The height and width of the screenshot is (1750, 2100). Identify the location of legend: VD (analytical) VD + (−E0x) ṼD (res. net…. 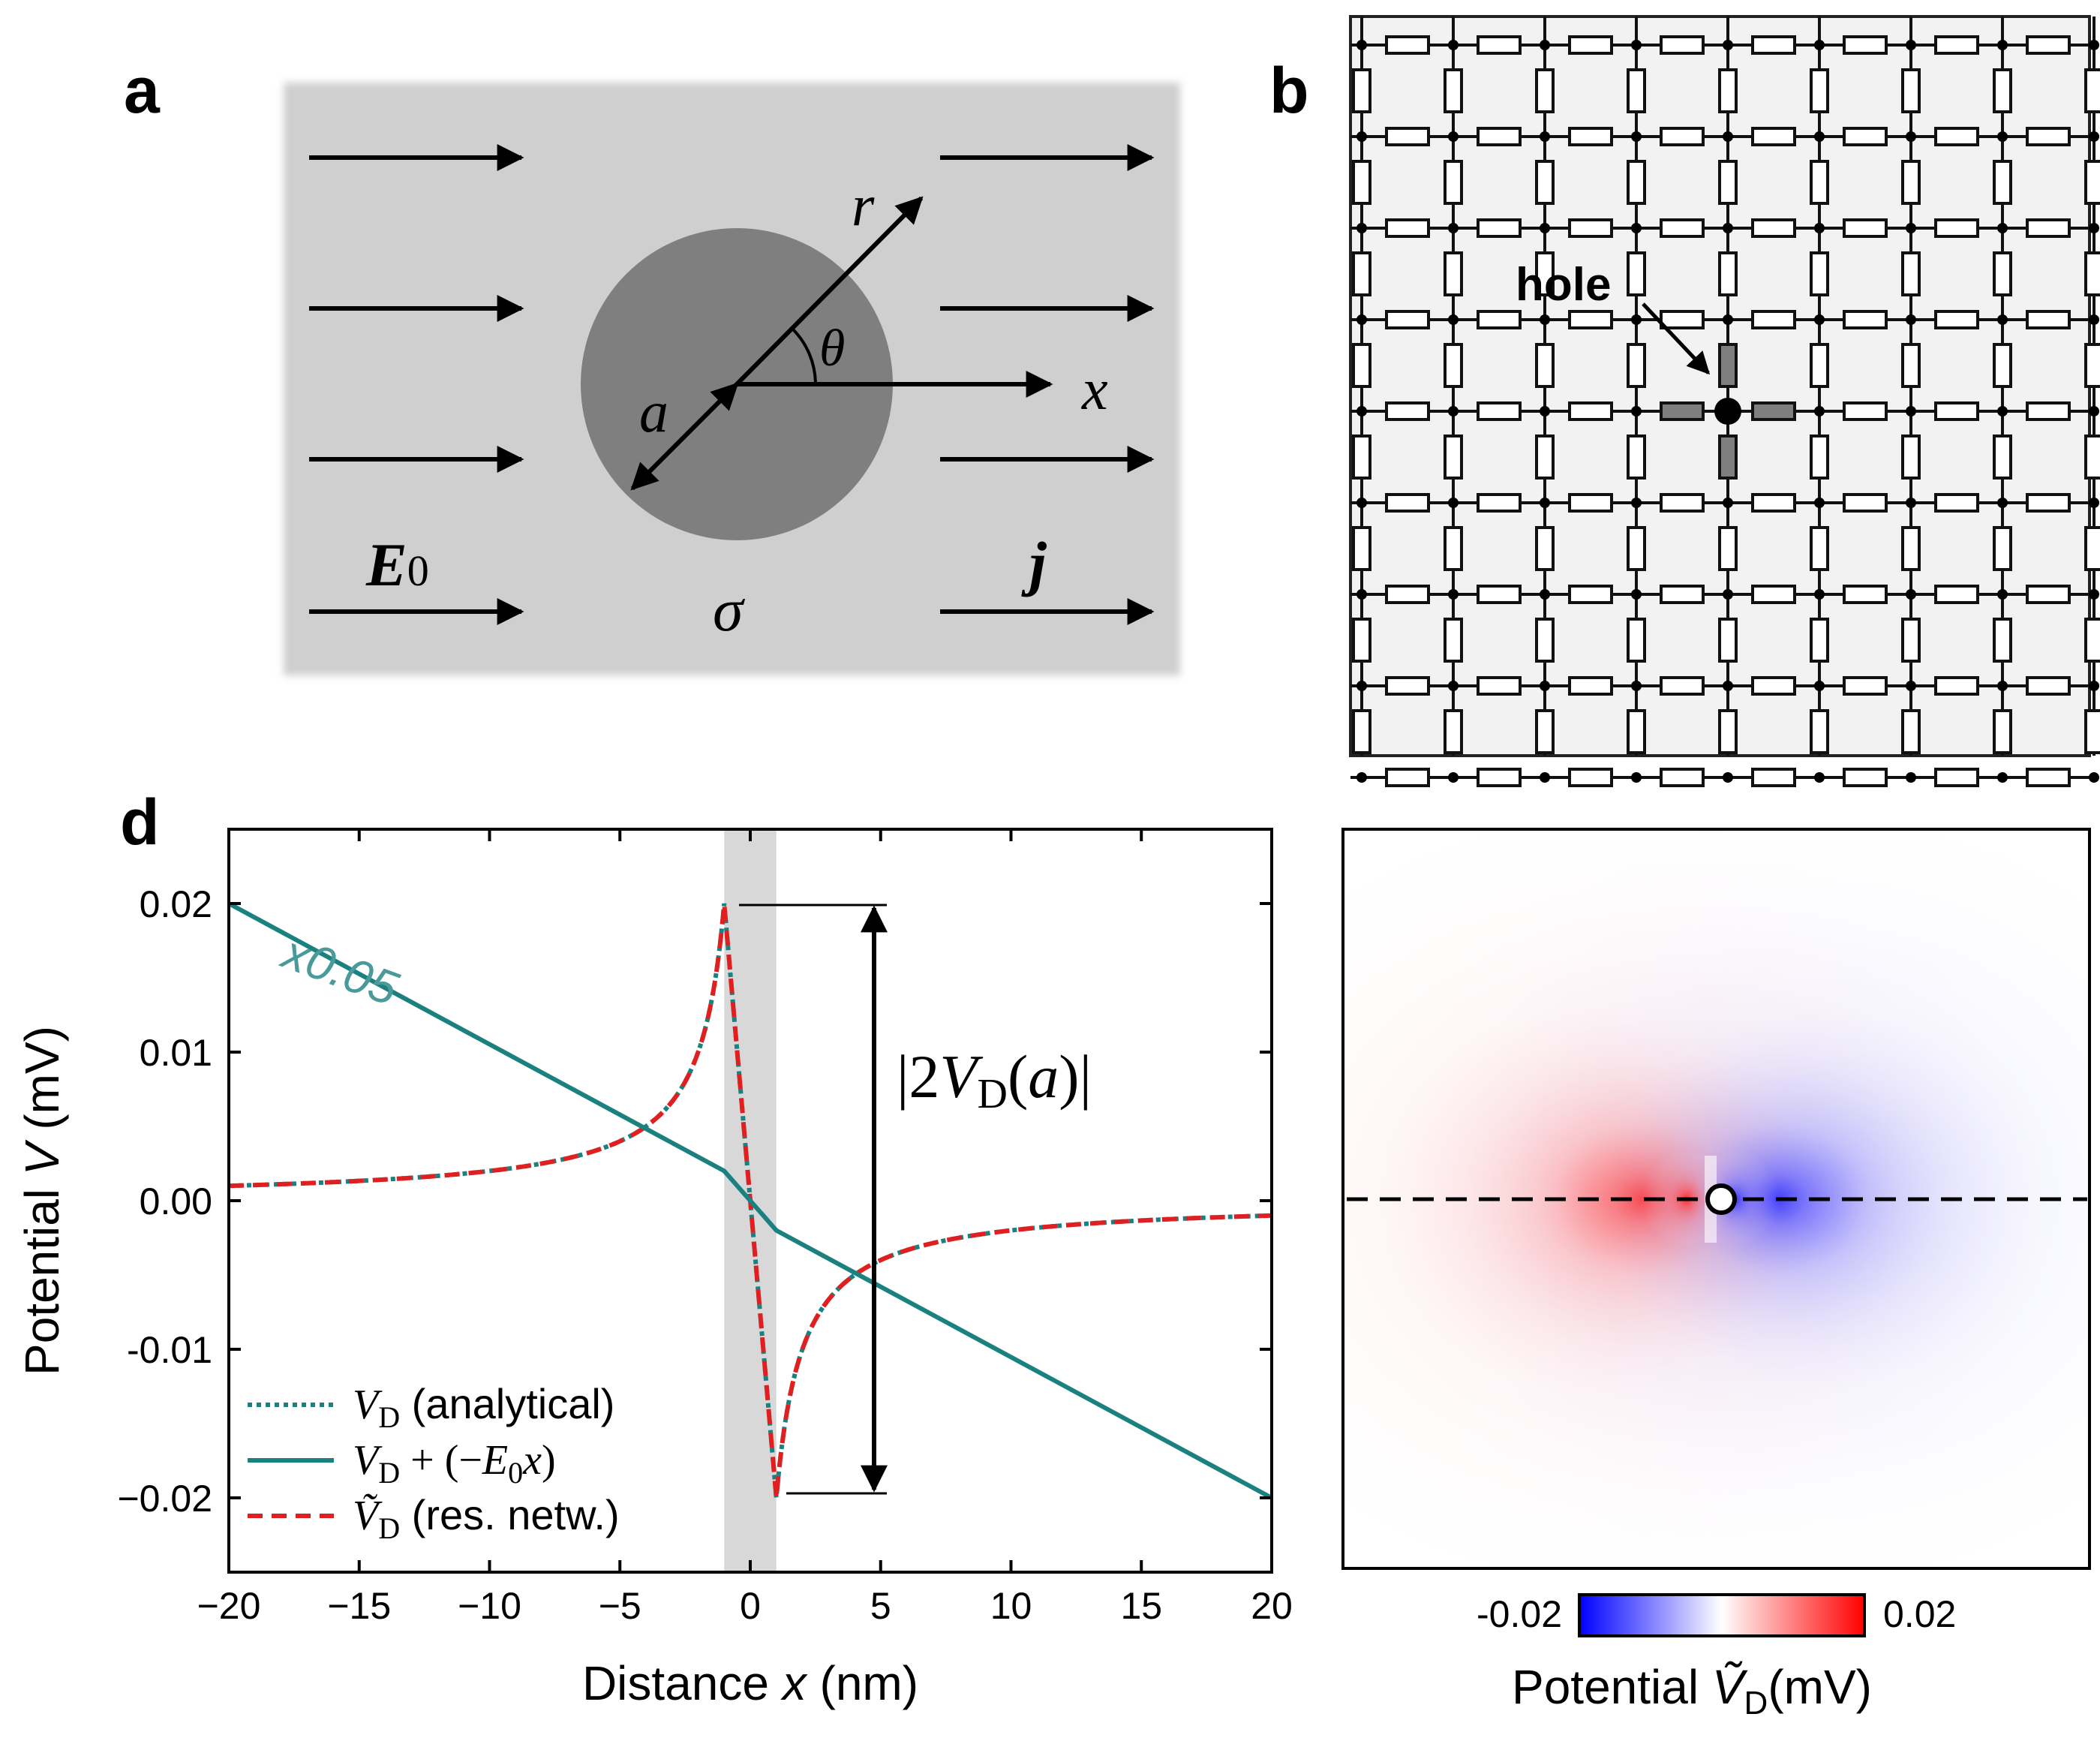
(434, 1462).